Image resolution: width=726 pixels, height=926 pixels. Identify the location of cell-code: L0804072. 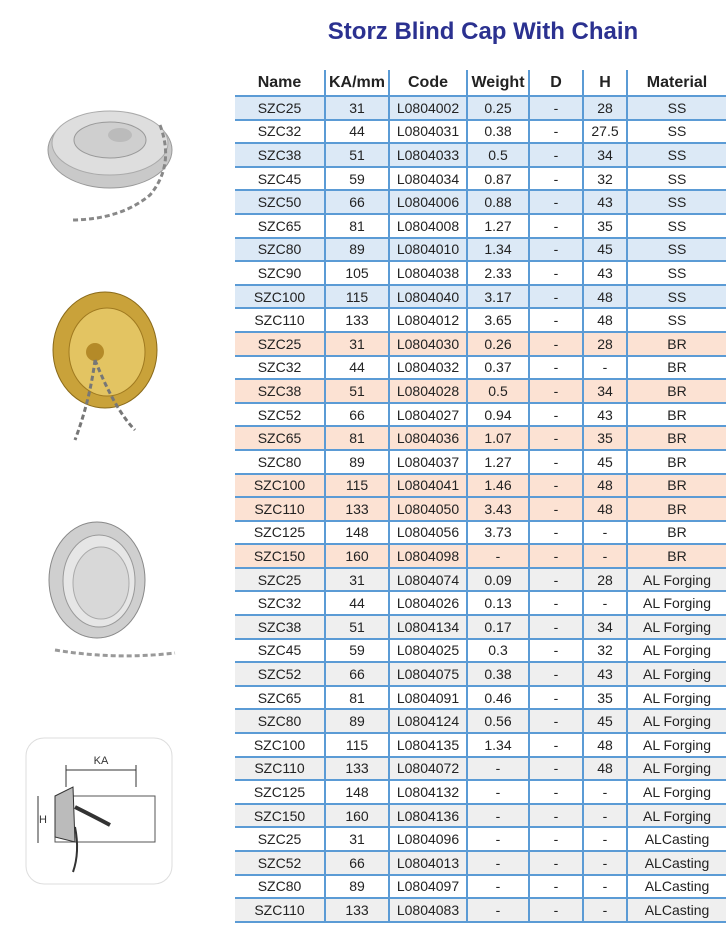
(427, 769).